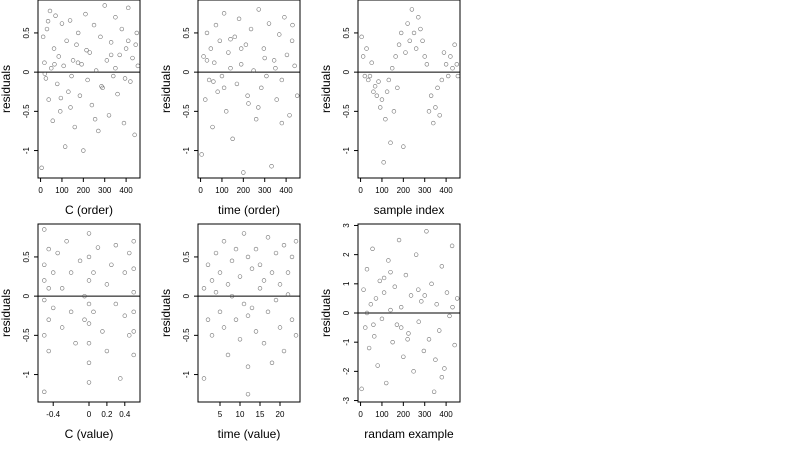 The width and height of the screenshot is (800, 450). What do you see at coordinates (249, 434) in the screenshot?
I see `x-axis-label: time (value)` at bounding box center [249, 434].